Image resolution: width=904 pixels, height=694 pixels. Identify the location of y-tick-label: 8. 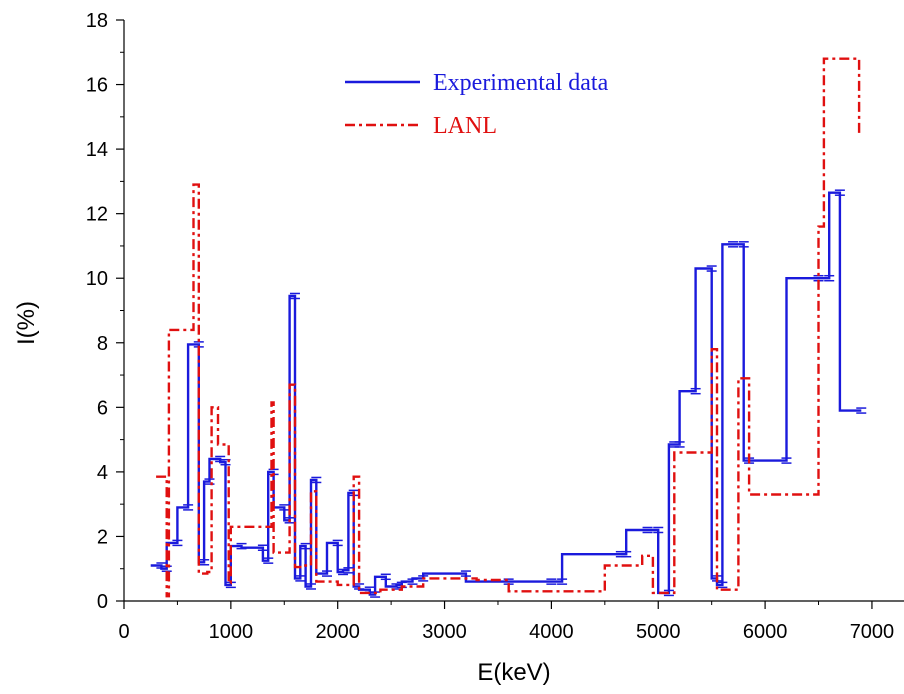
(102, 344).